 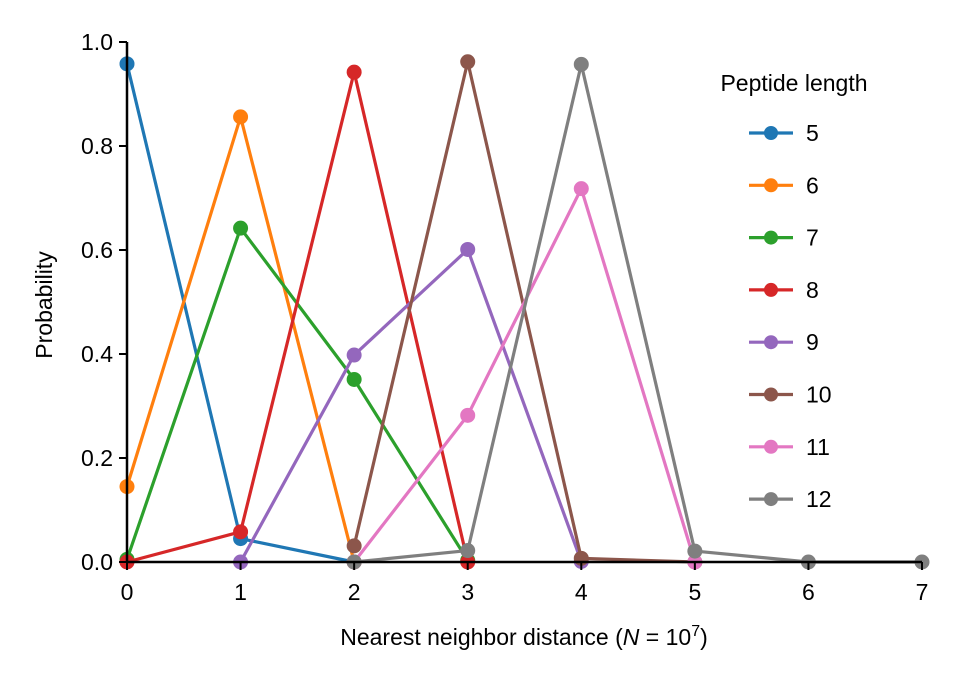 What do you see at coordinates (581, 592) in the screenshot?
I see `x-tick-label: 4` at bounding box center [581, 592].